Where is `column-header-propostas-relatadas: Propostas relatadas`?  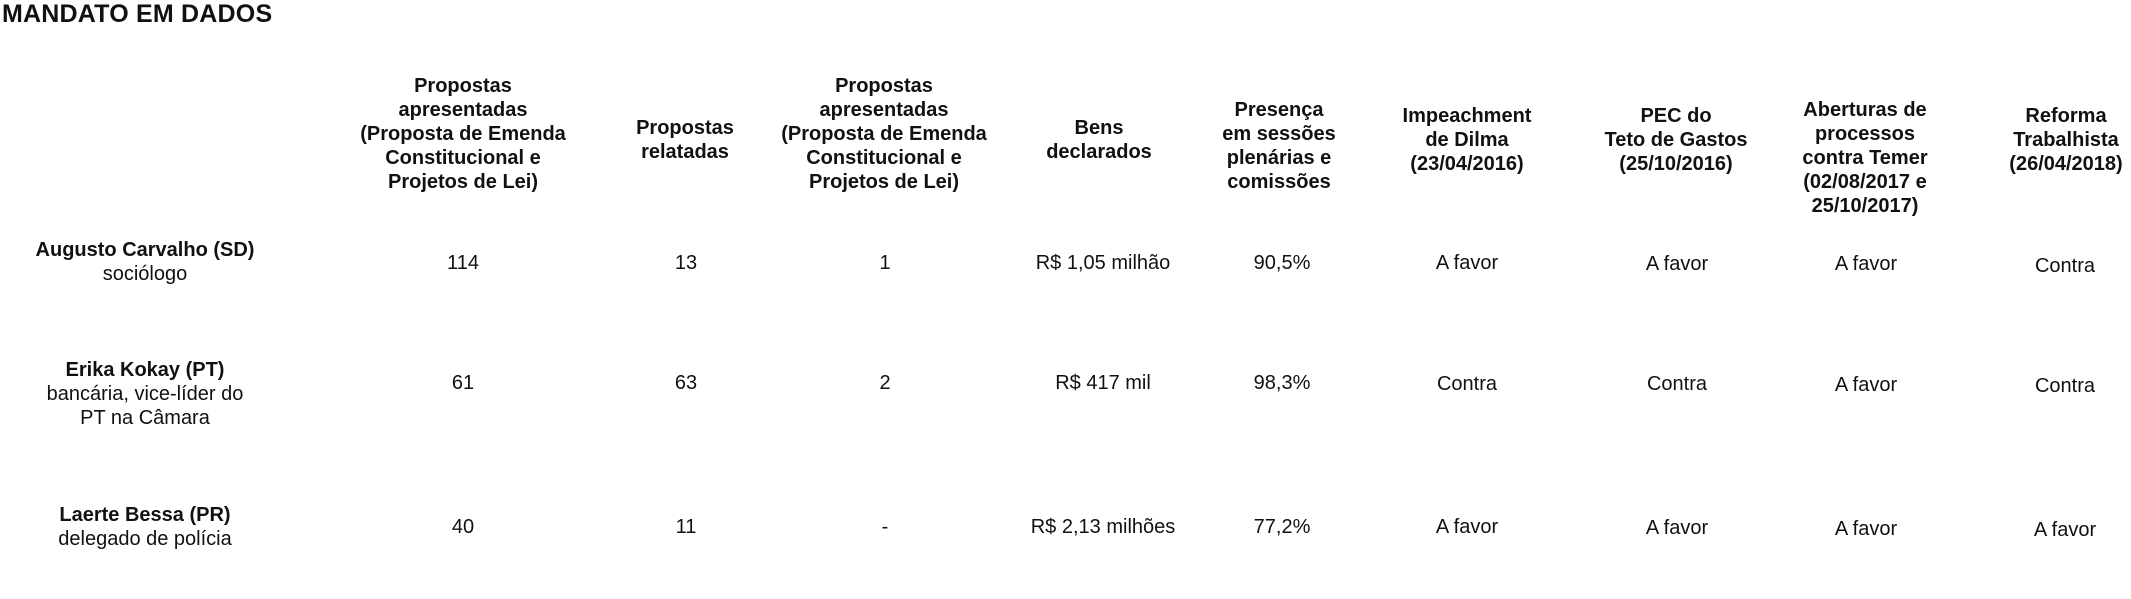
column-header-propostas-relatadas: Propostas relatadas is located at coordinates (685, 140).